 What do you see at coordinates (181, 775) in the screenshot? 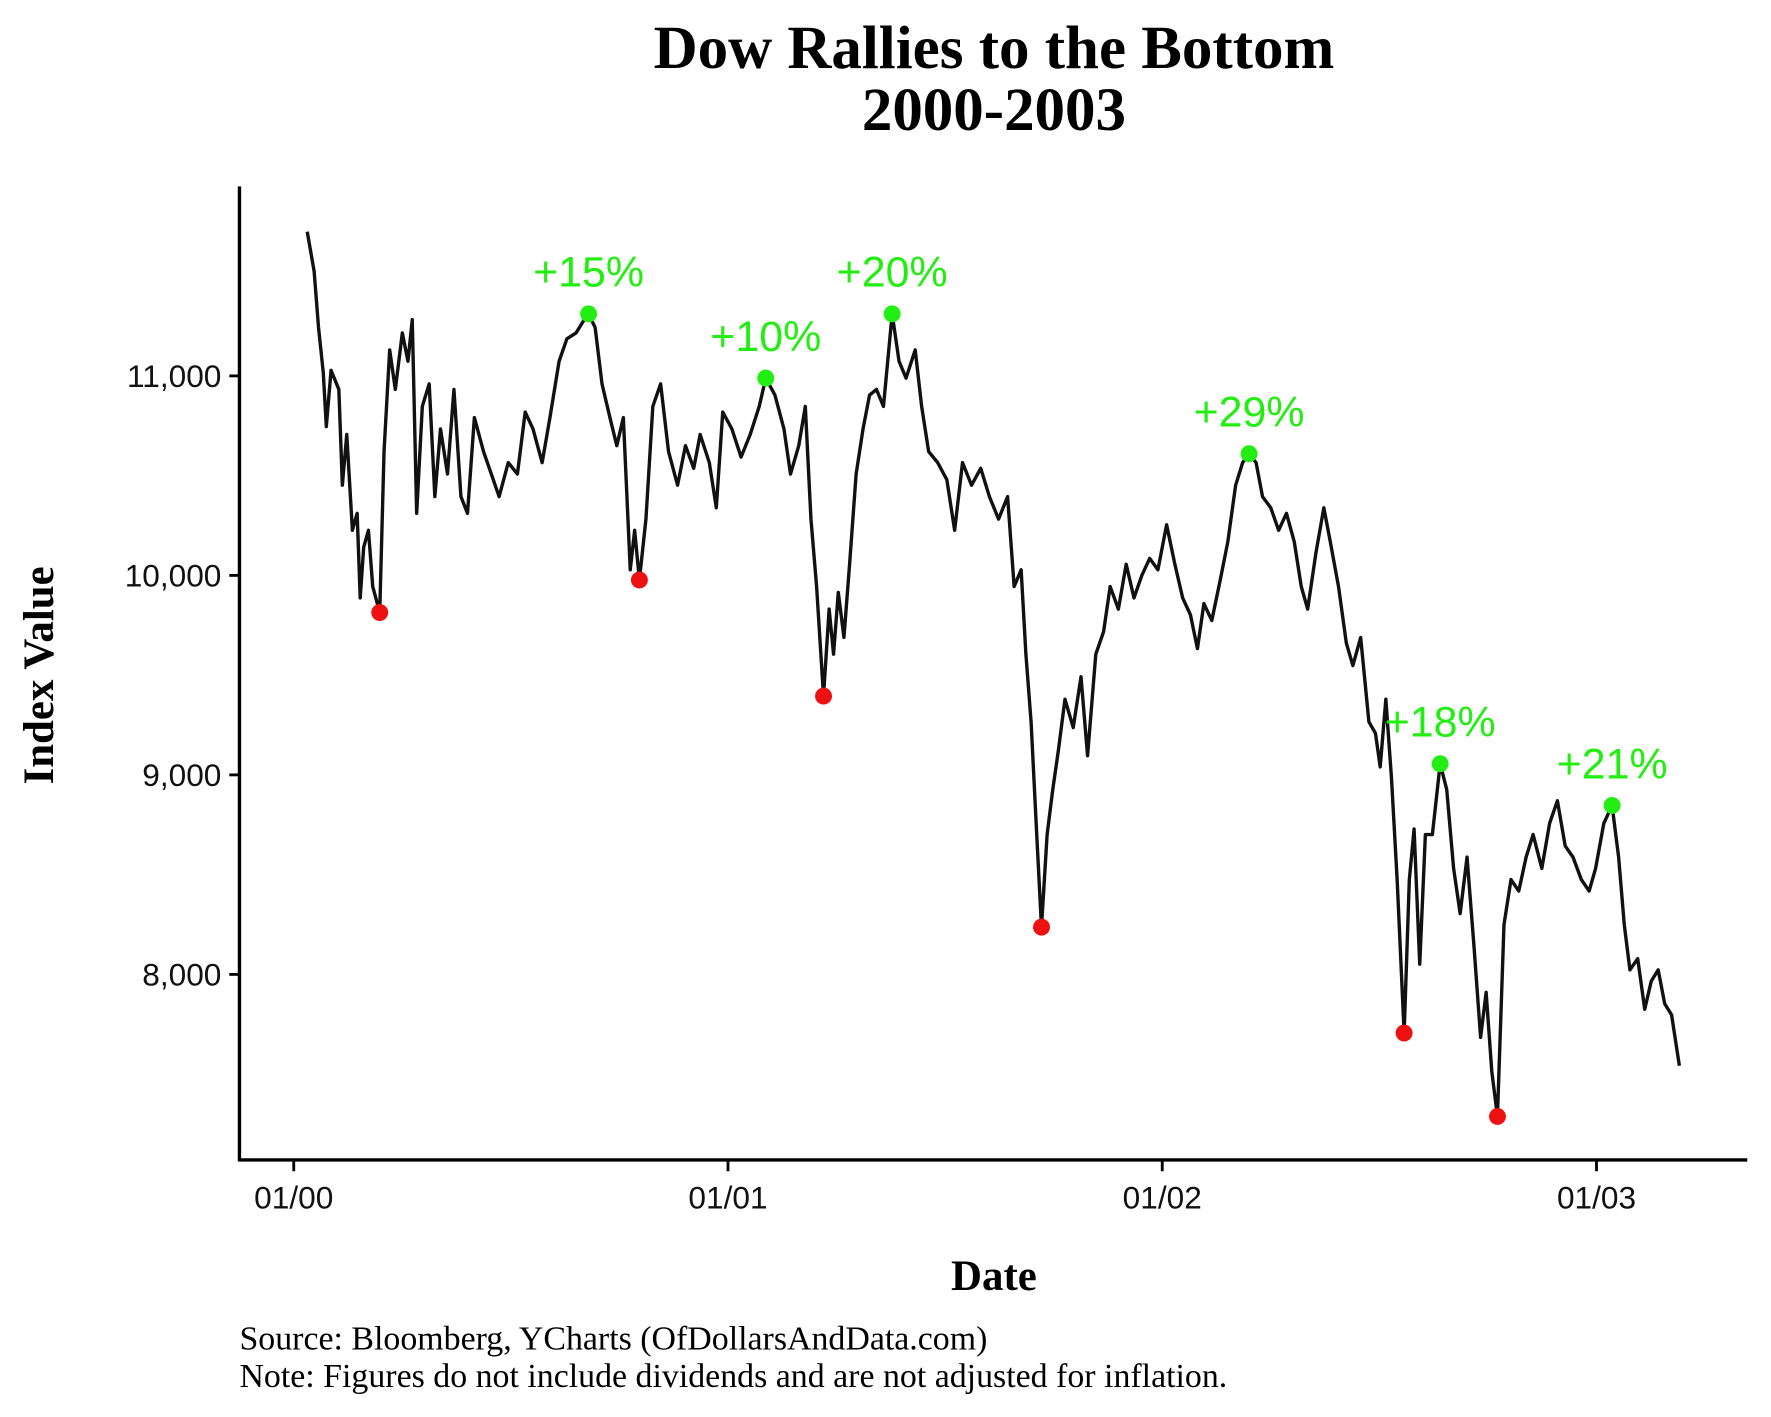
I see `y-tick-label: 9,000` at bounding box center [181, 775].